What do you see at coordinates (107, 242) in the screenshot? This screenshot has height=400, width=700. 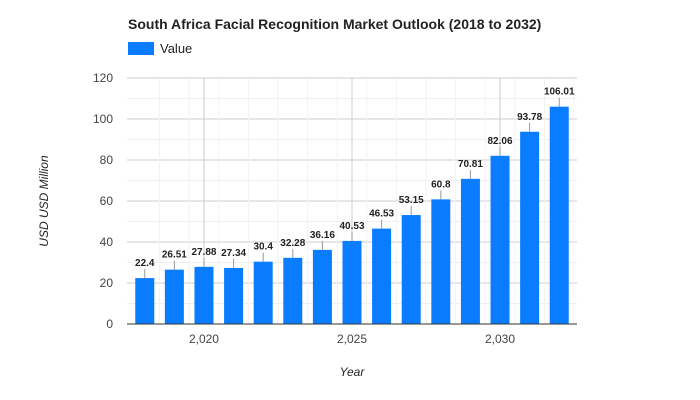 I see `y-tick-label: 40` at bounding box center [107, 242].